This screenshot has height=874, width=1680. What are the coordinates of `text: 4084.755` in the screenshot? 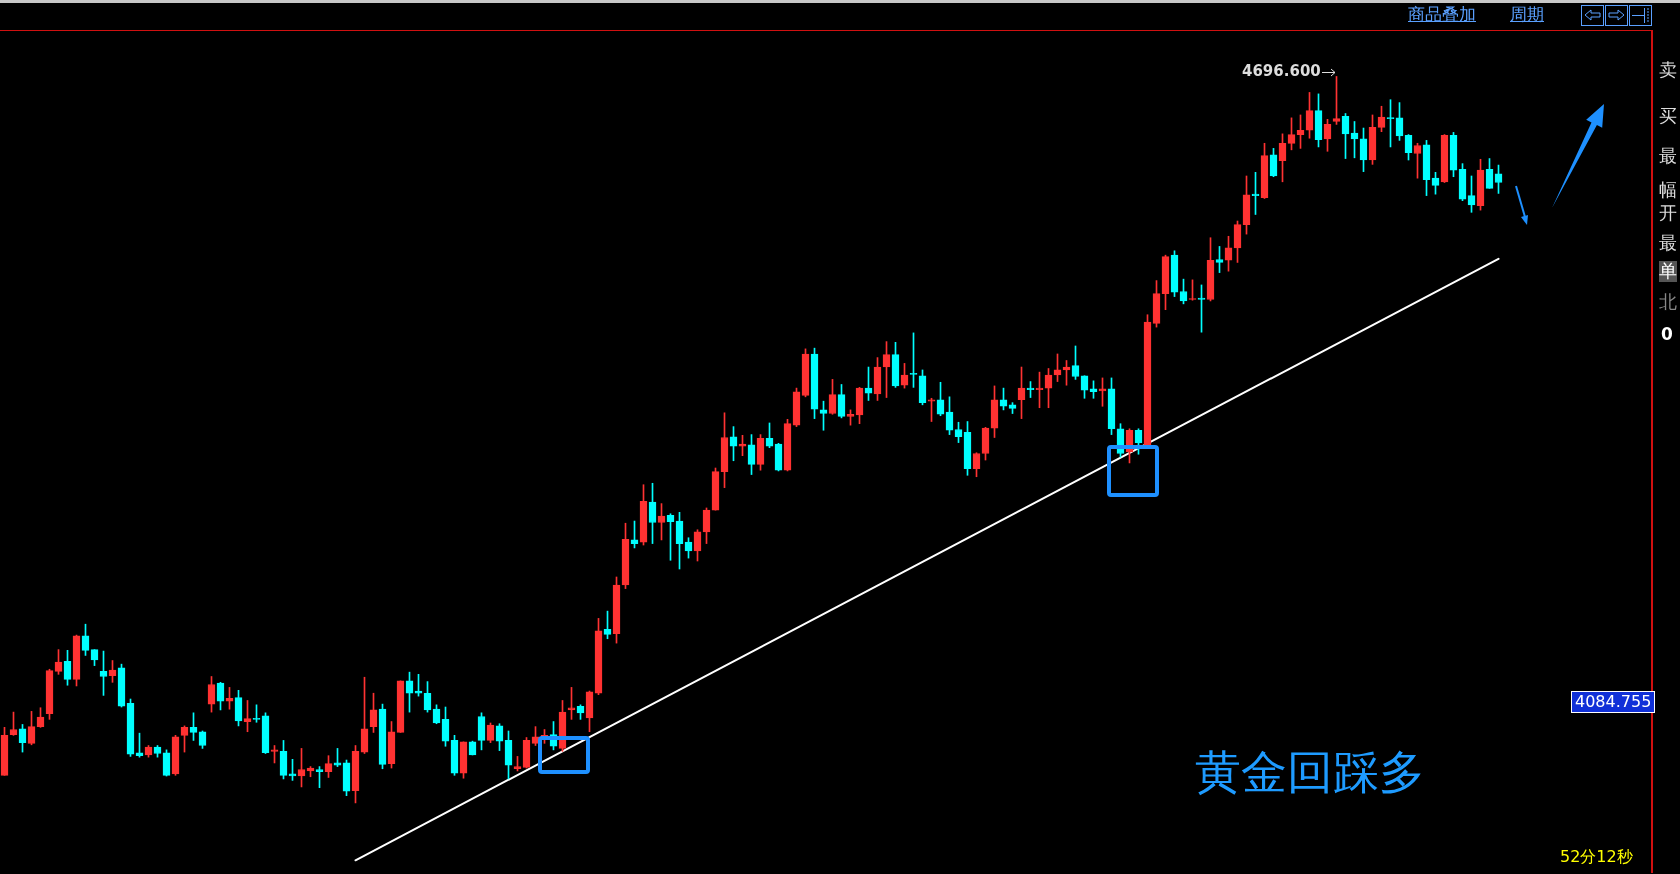 It's located at (1613, 702).